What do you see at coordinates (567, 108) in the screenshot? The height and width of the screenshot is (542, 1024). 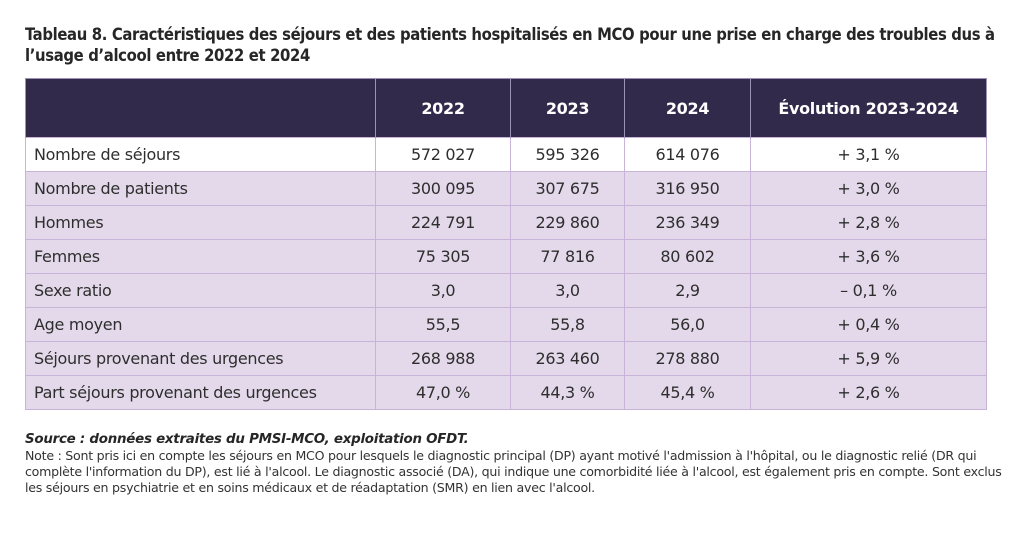 I see `header-2023: 2023` at bounding box center [567, 108].